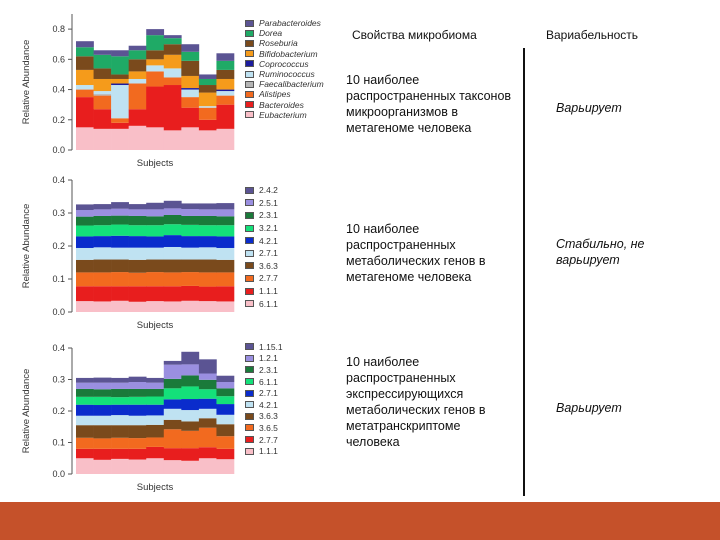 The image size is (720, 540). Describe the element at coordinates (155, 325) in the screenshot. I see `x-axis-label: Subjects` at that location.